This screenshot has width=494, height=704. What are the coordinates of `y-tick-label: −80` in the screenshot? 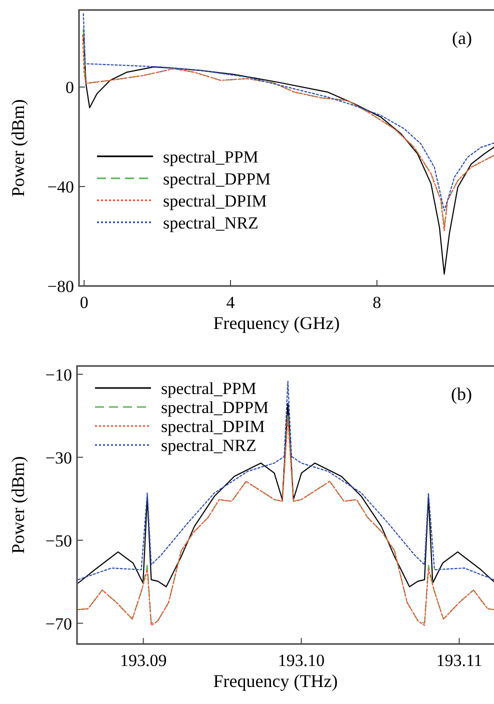 It's located at (60, 286).